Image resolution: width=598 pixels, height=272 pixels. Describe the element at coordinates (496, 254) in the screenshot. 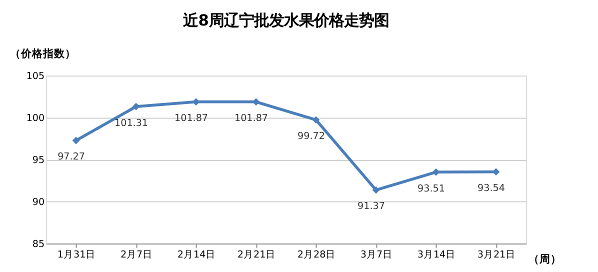

I see `x-tick-label: 3月21日` at that location.